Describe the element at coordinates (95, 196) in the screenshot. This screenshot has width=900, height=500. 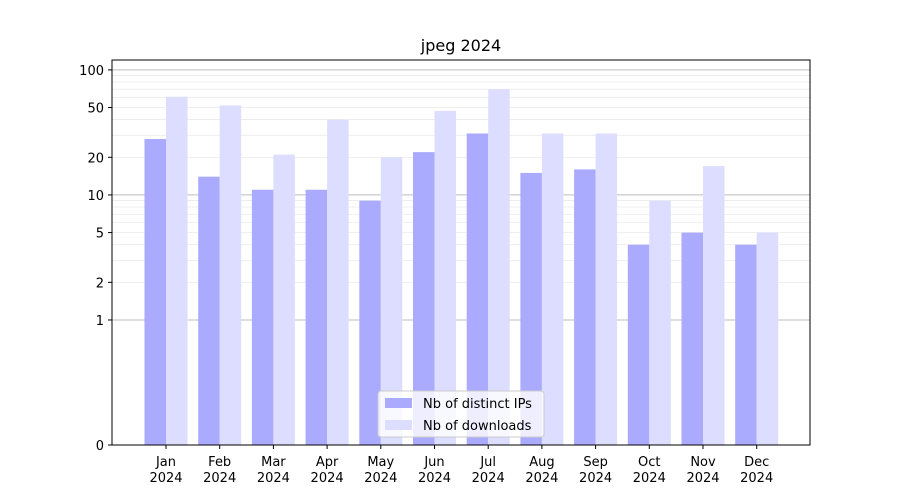
I see `y-tick-label: 10` at that location.